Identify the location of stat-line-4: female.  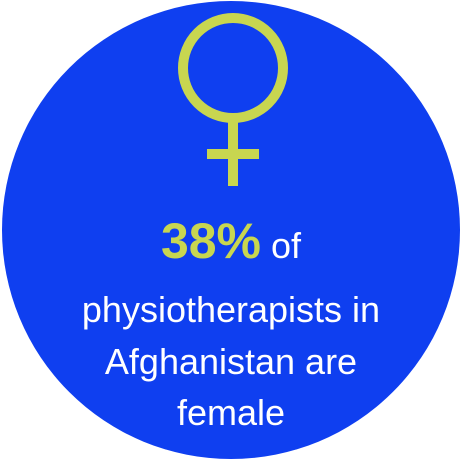
(231, 412).